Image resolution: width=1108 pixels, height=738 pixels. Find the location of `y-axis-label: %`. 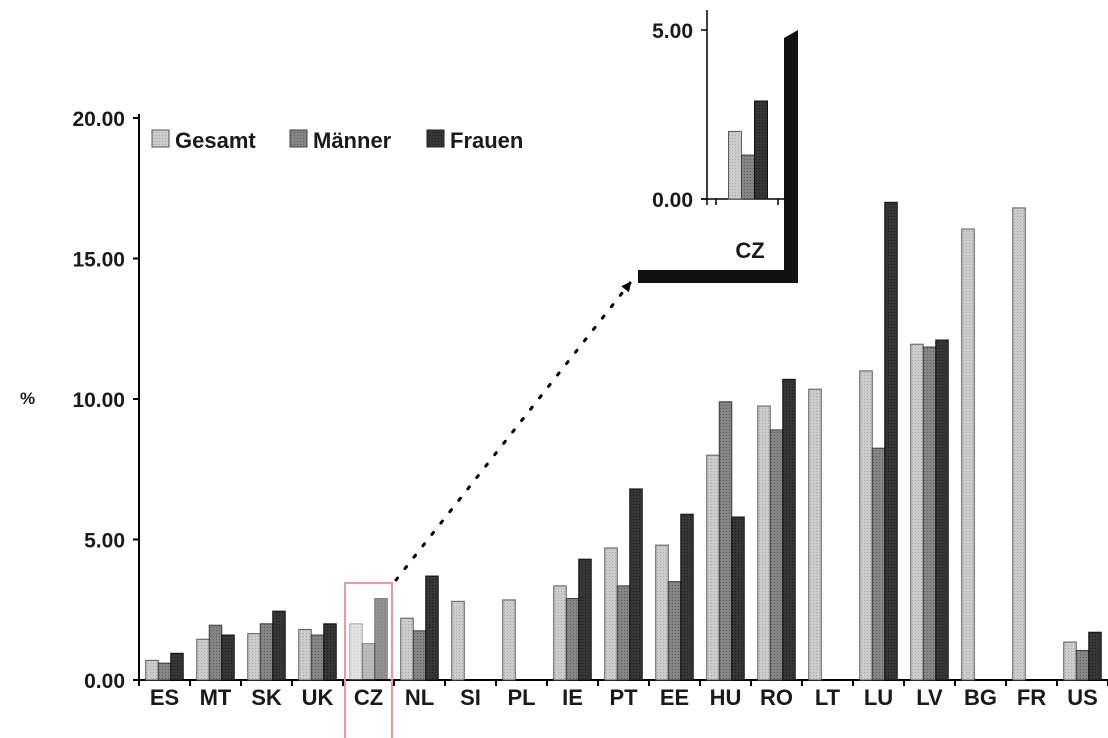

y-axis-label: % is located at coordinates (27, 398).